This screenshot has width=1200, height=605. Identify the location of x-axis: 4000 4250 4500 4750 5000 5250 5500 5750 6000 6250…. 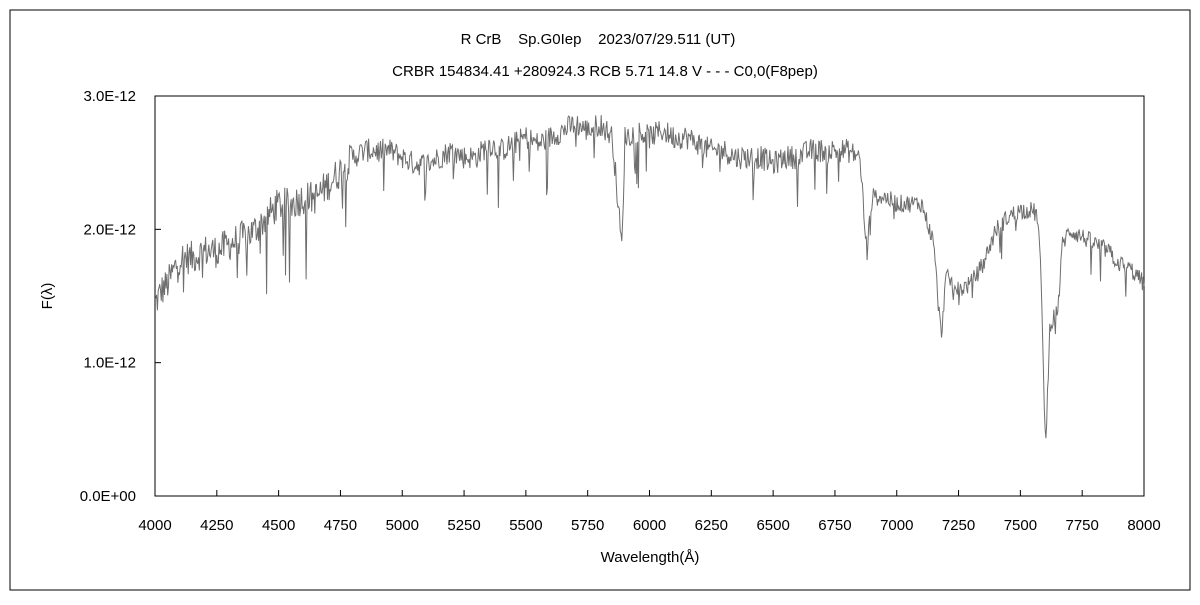
(649, 512).